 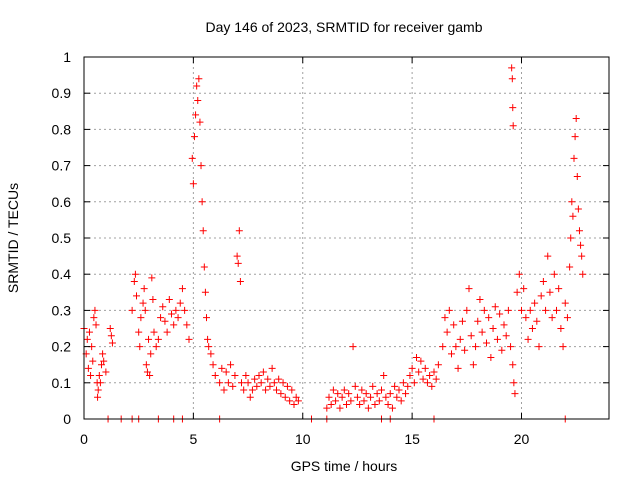 What do you see at coordinates (62, 274) in the screenshot?
I see `y-tick-label: 0.4` at bounding box center [62, 274].